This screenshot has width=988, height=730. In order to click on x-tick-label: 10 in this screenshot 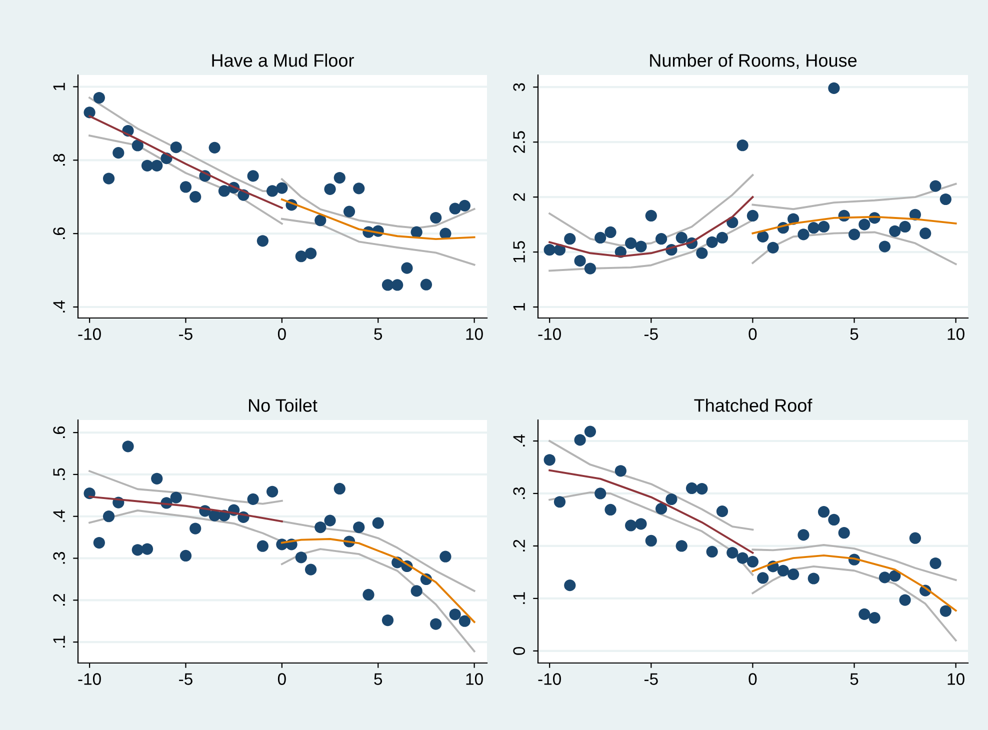, I will do `click(956, 679)`.